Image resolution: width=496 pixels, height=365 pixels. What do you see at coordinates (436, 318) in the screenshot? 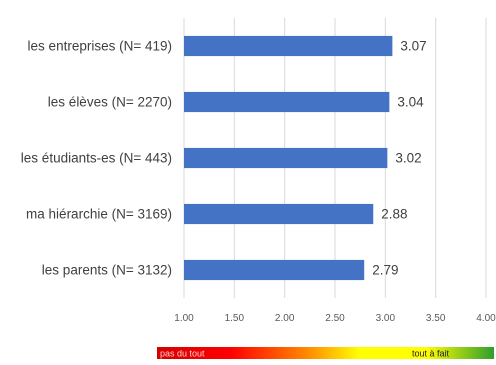
I see `x-tick-label: 3.50` at bounding box center [436, 318].